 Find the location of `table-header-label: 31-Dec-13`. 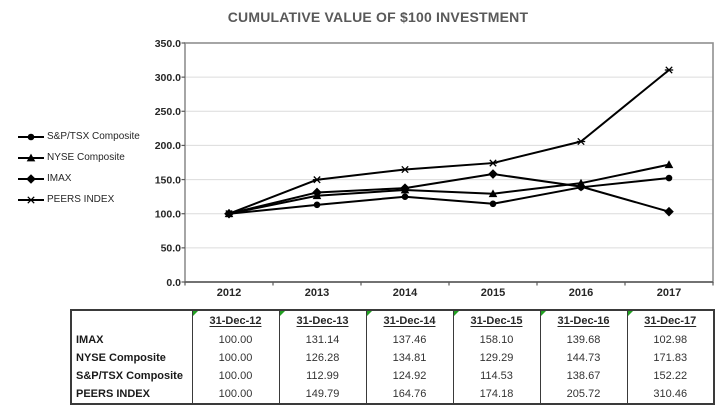

table-header-label: 31-Dec-13 is located at coordinates (322, 321).